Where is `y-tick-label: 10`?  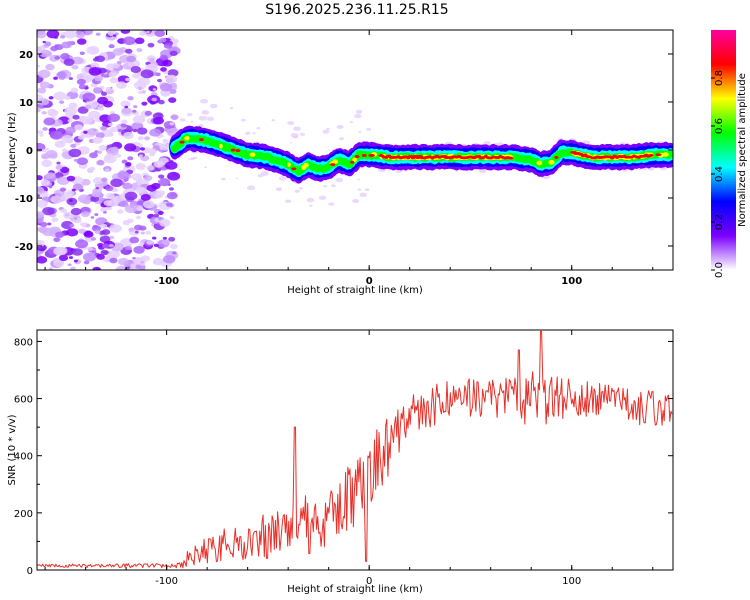
y-tick-label: 10 is located at coordinates (26, 103).